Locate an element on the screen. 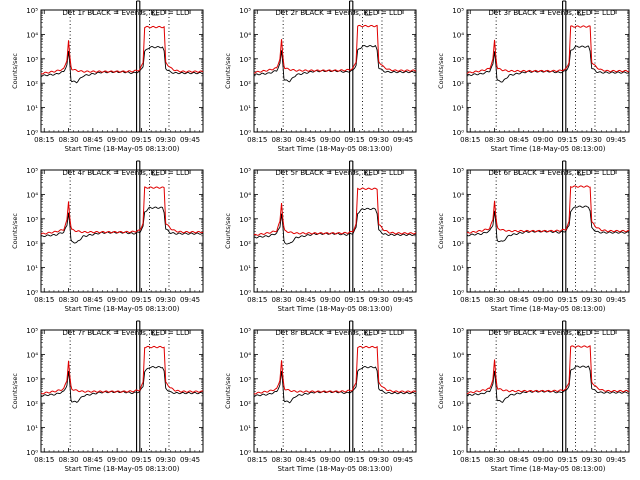 This screenshot has height=480, width=640. panel-title: Det 6r BLACK = Events, RED = LLD is located at coordinates (552, 172).